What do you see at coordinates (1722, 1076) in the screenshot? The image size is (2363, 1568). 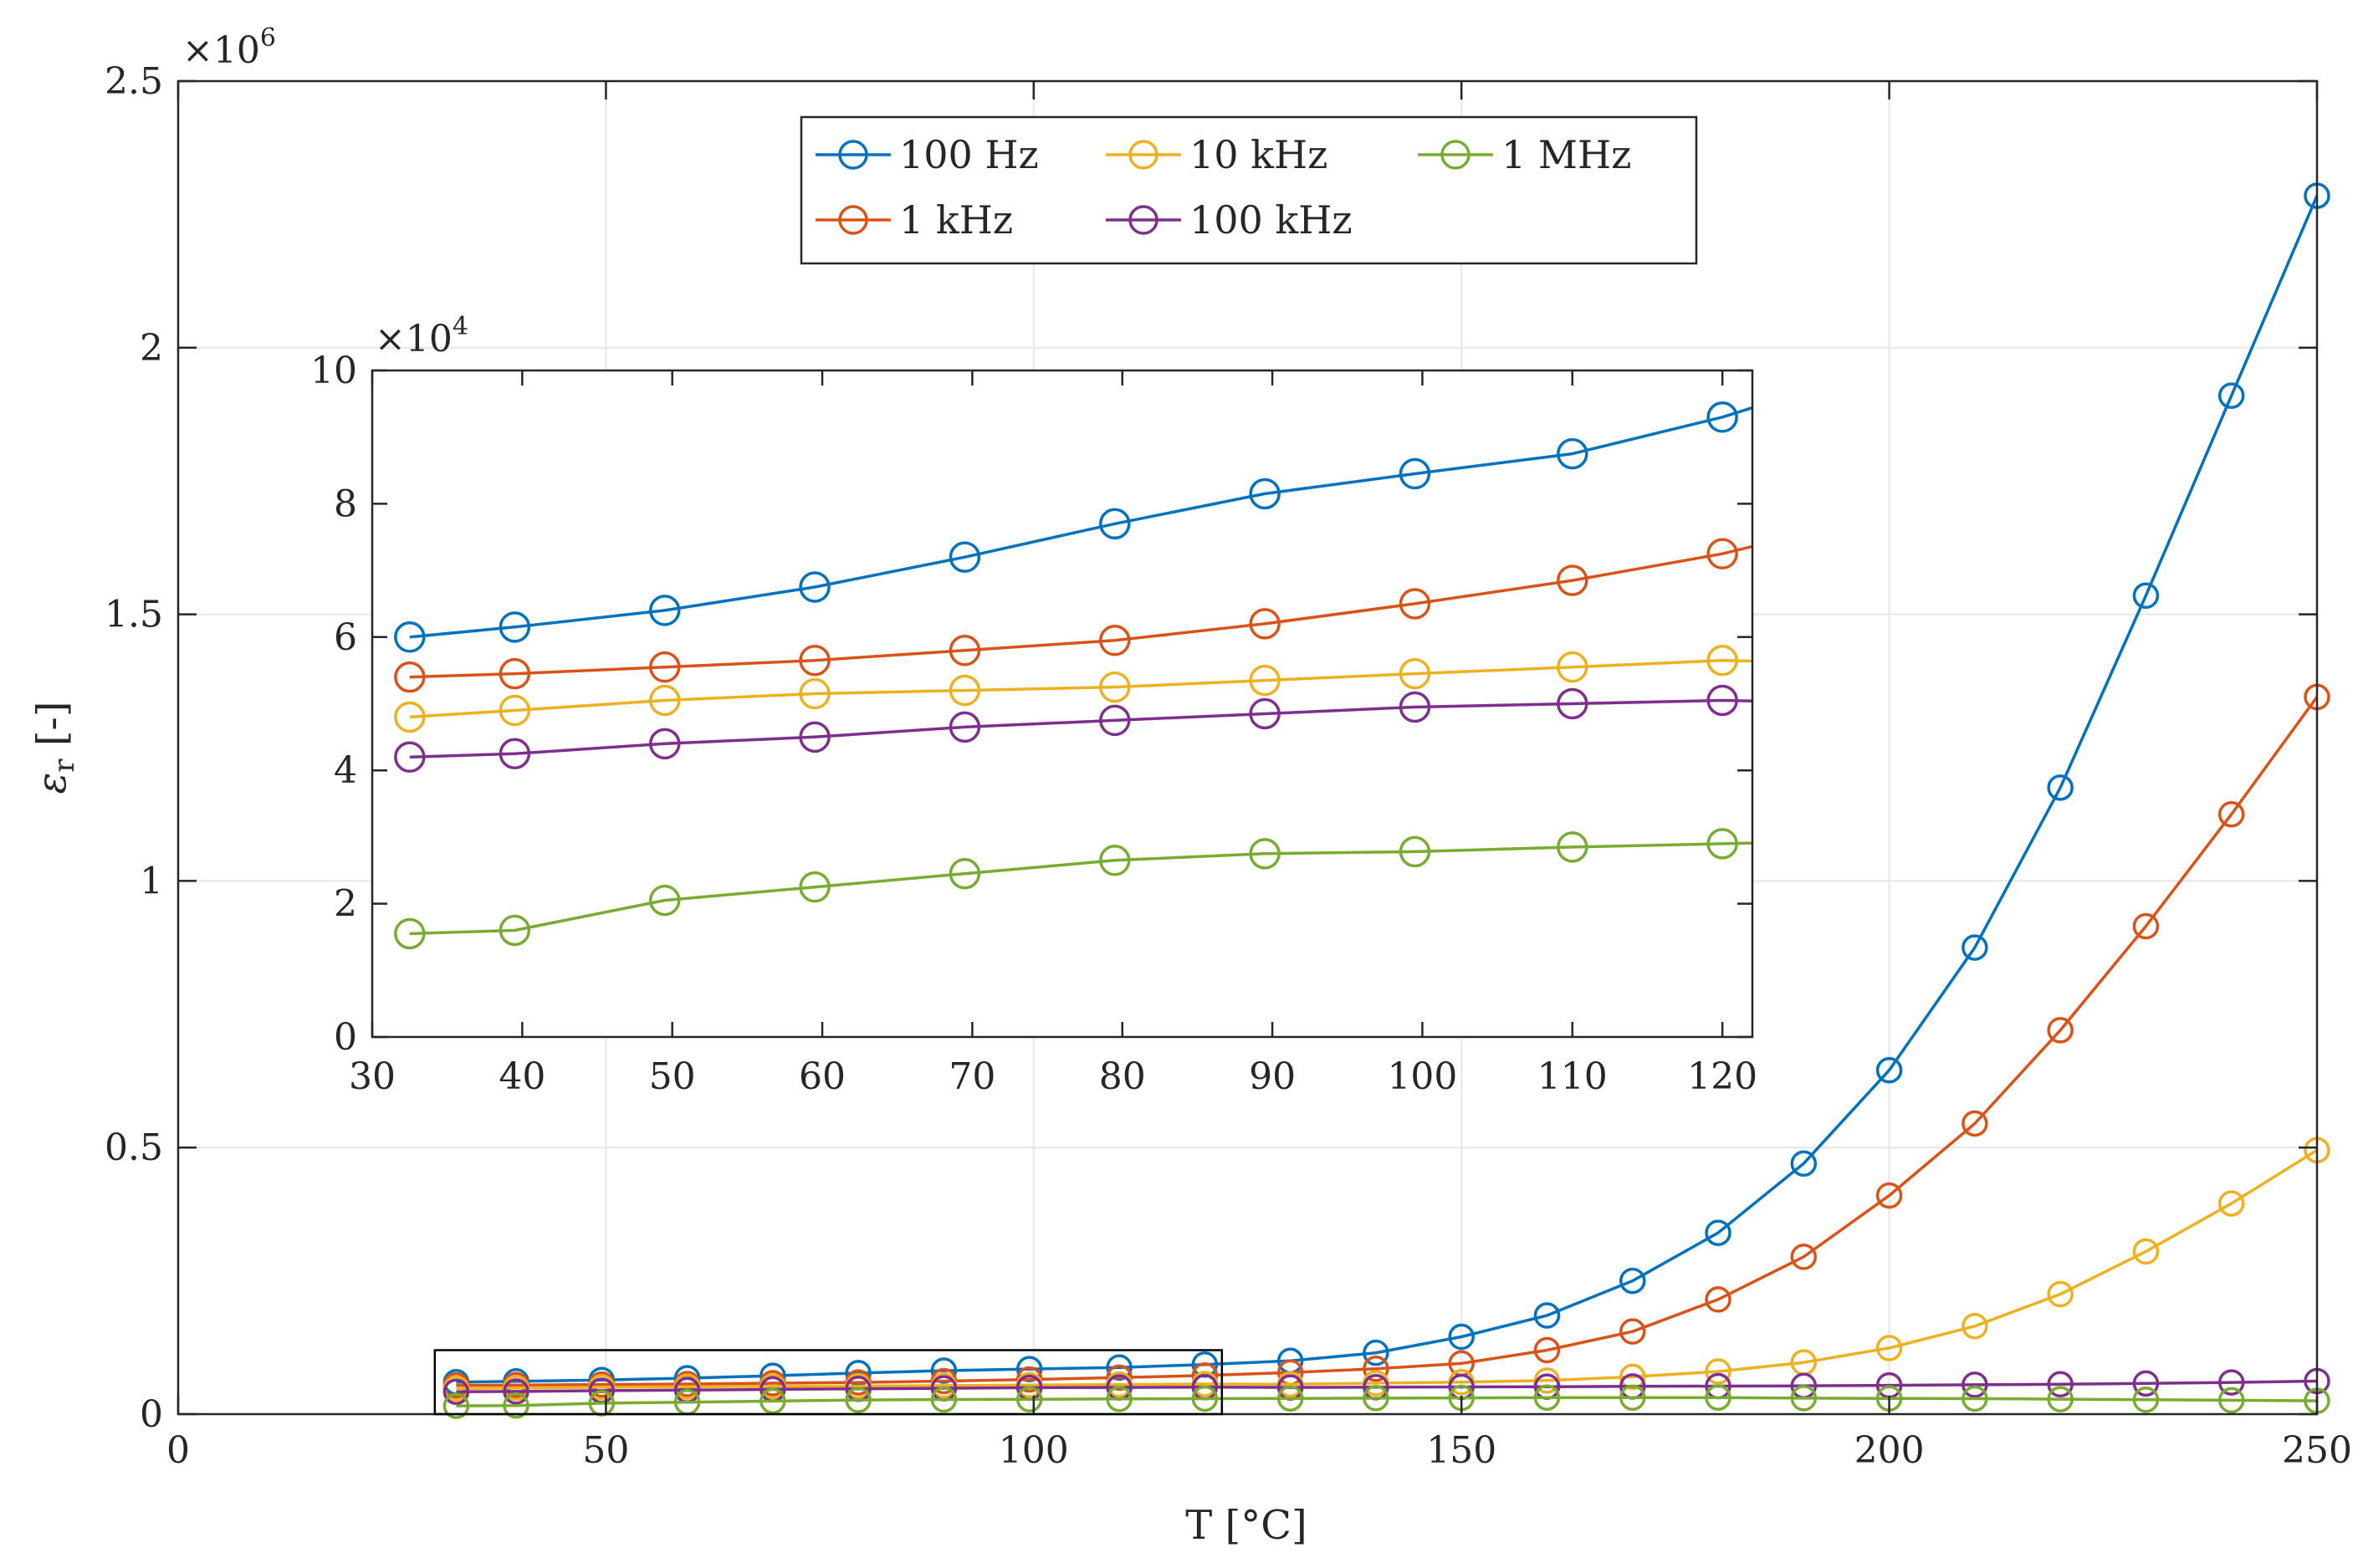 I see `inset-x-tick-label: 120` at bounding box center [1722, 1076].